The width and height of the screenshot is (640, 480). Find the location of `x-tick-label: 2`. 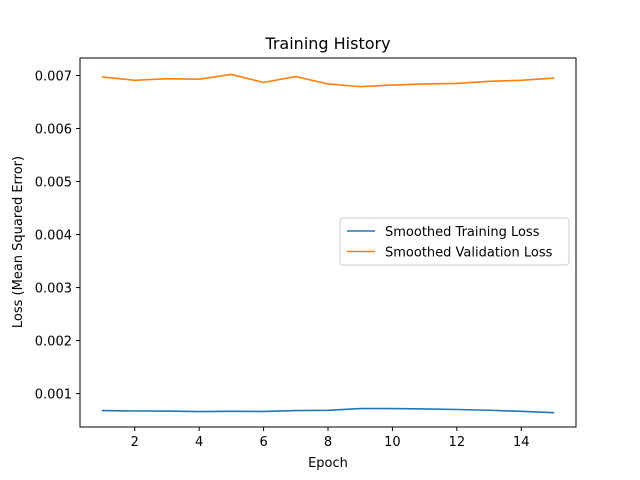

x-tick-label: 2 is located at coordinates (135, 442).